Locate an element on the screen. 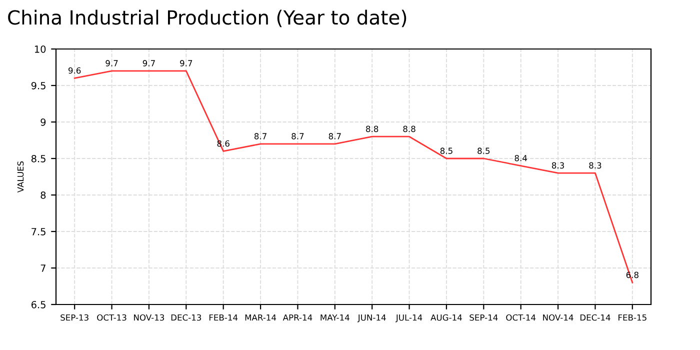 The height and width of the screenshot is (350, 700). y-tick-label: 9.5 is located at coordinates (38, 86).